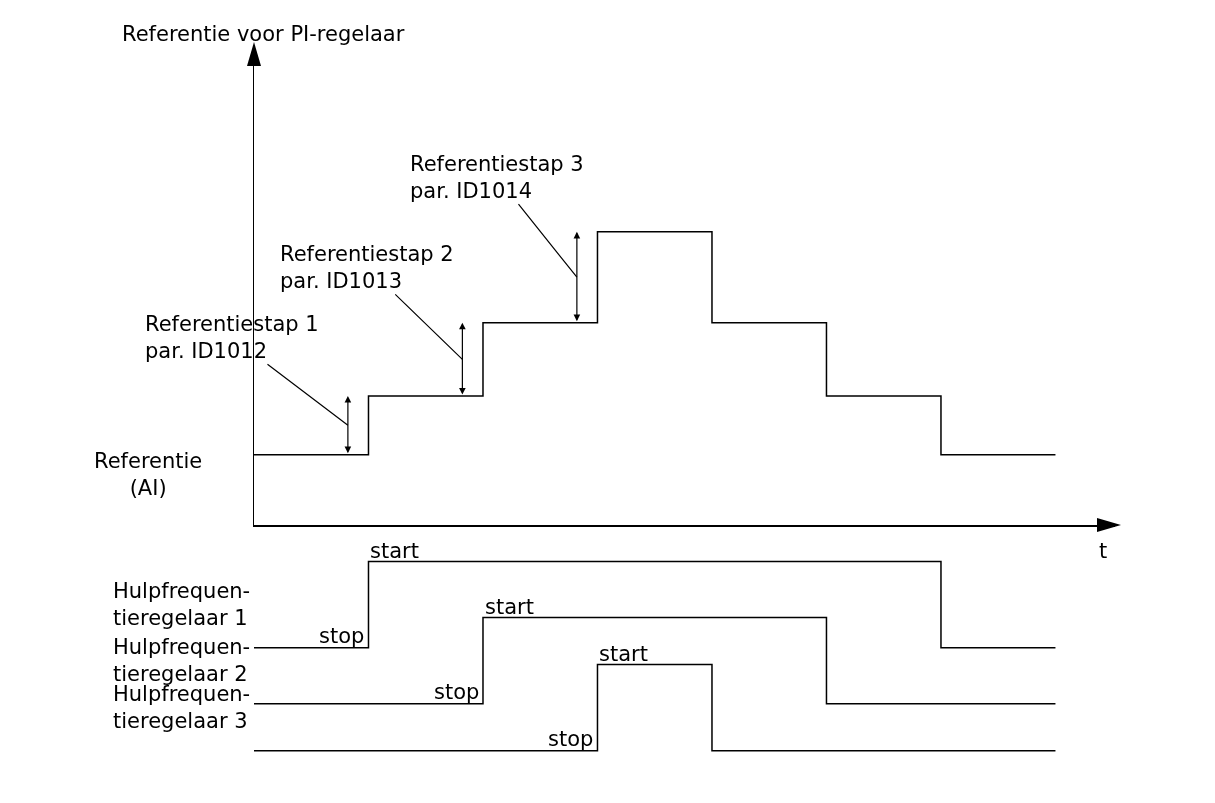 The height and width of the screenshot is (803, 1215). Describe the element at coordinates (263, 34) in the screenshot. I see `y-axis-title: Referentie voor PI-regelaar` at that location.